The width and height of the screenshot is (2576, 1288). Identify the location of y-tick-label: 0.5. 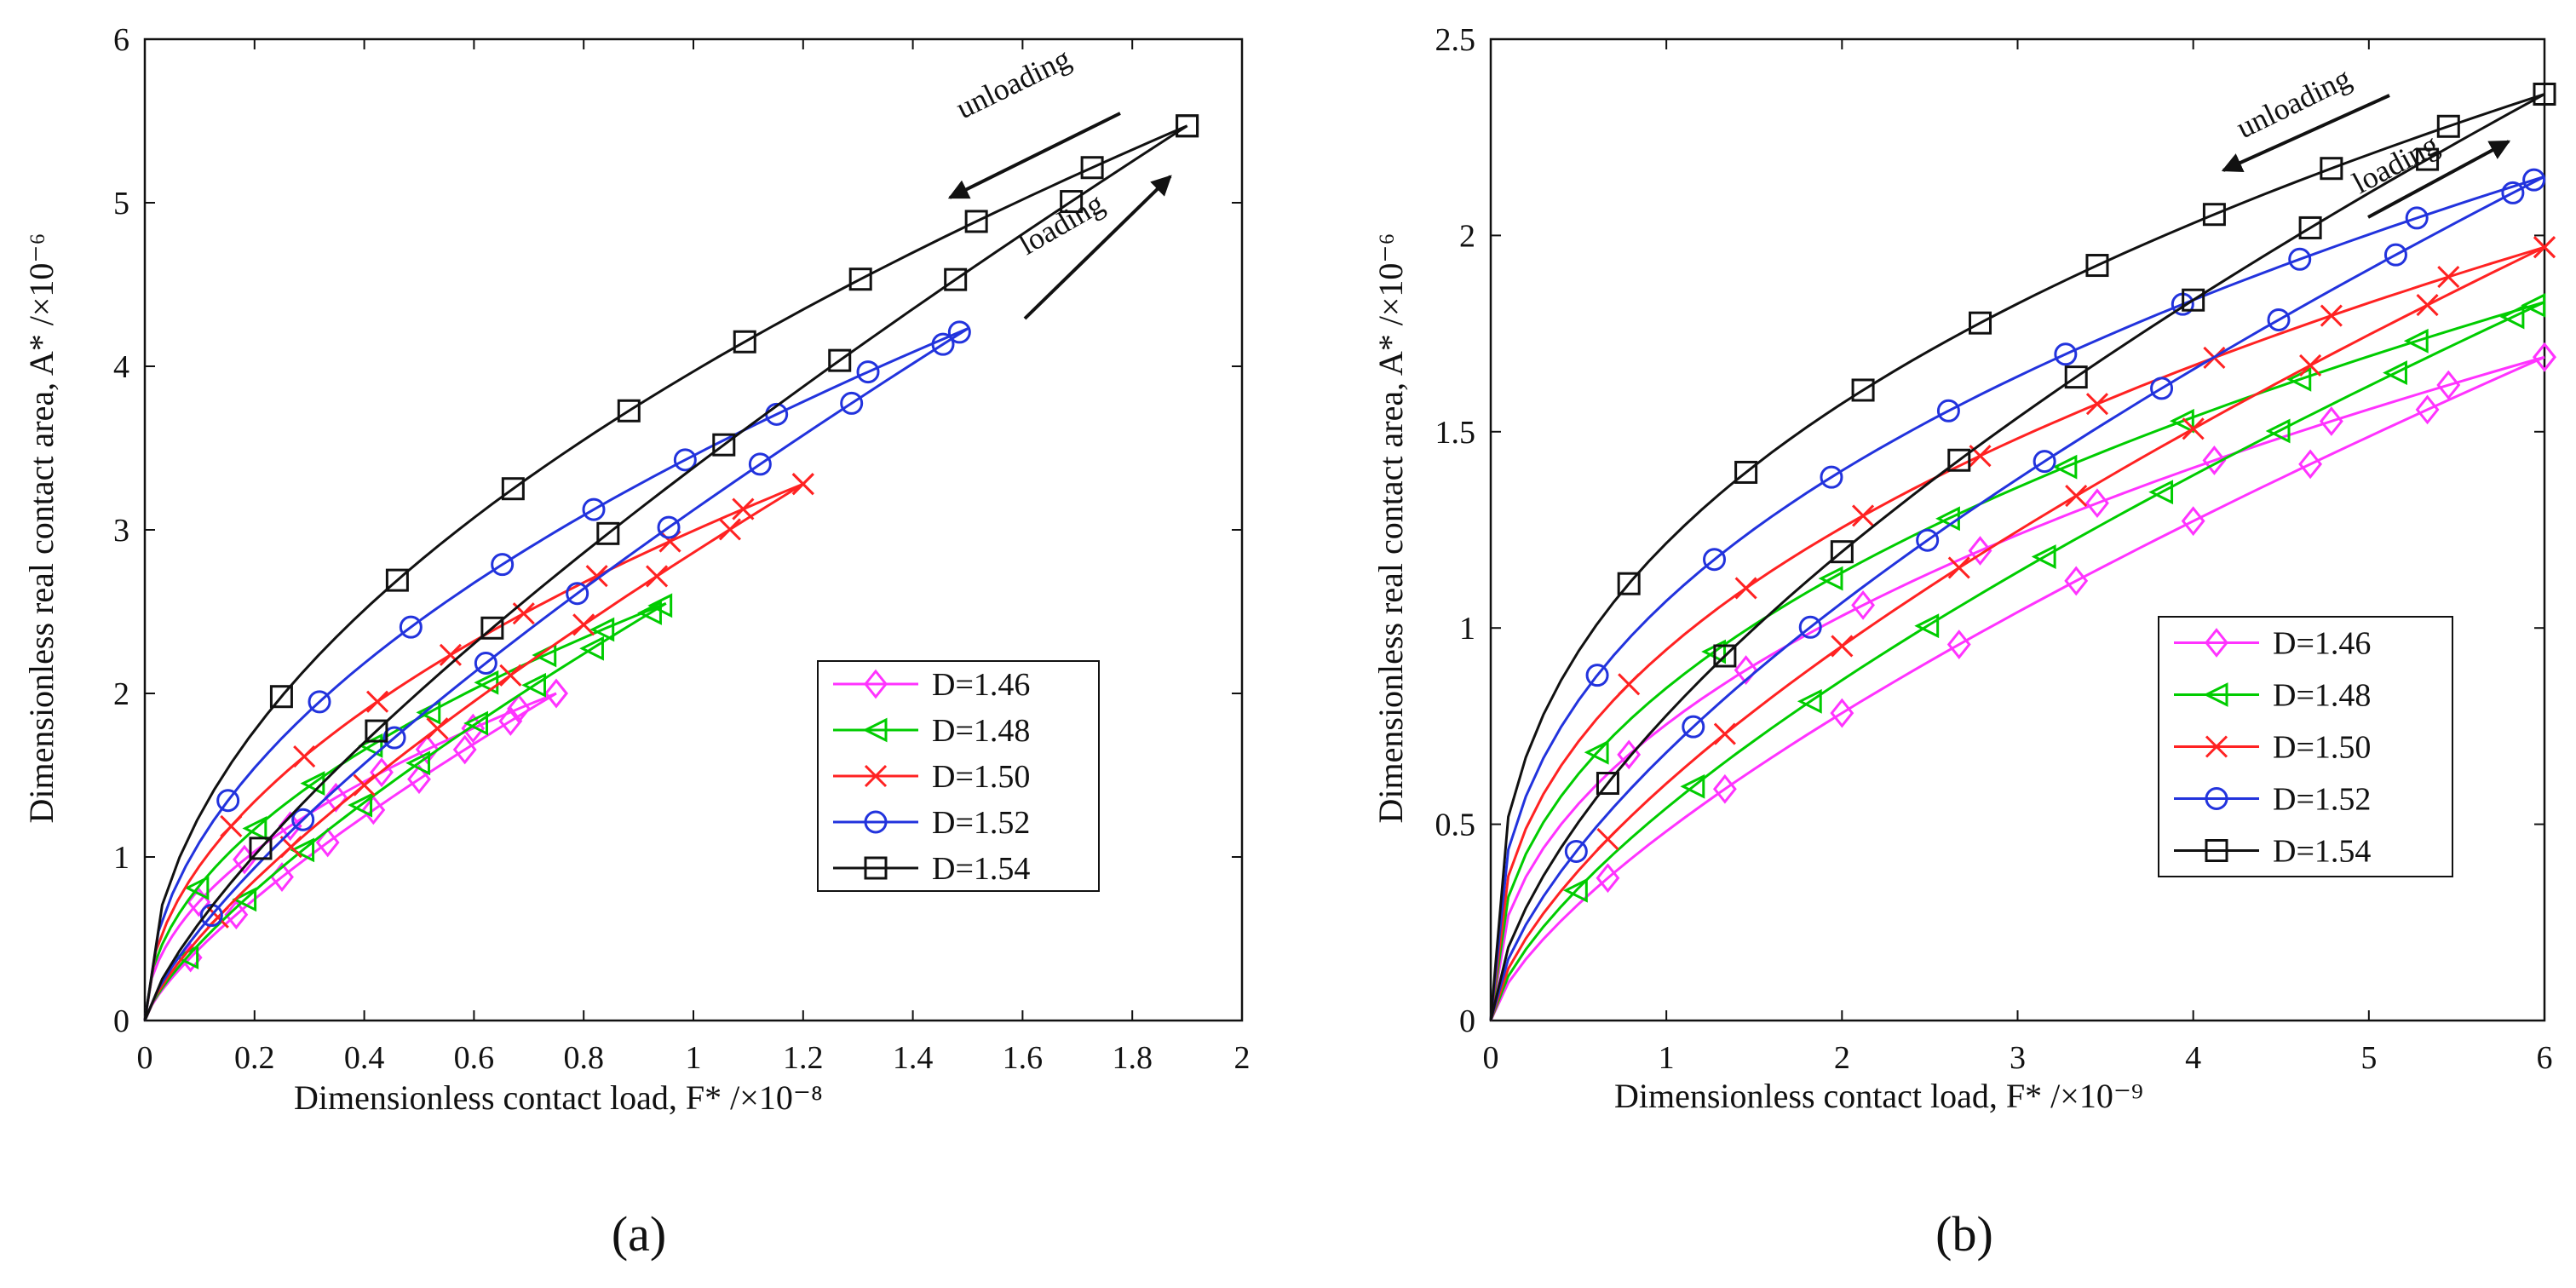
(1455, 826).